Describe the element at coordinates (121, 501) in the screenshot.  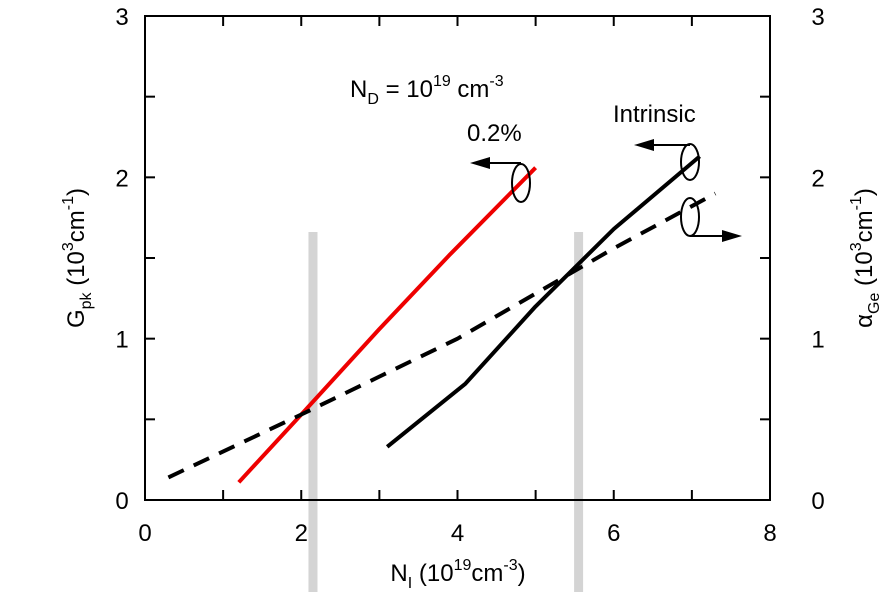
I see `y-left-tick-label: 0` at that location.